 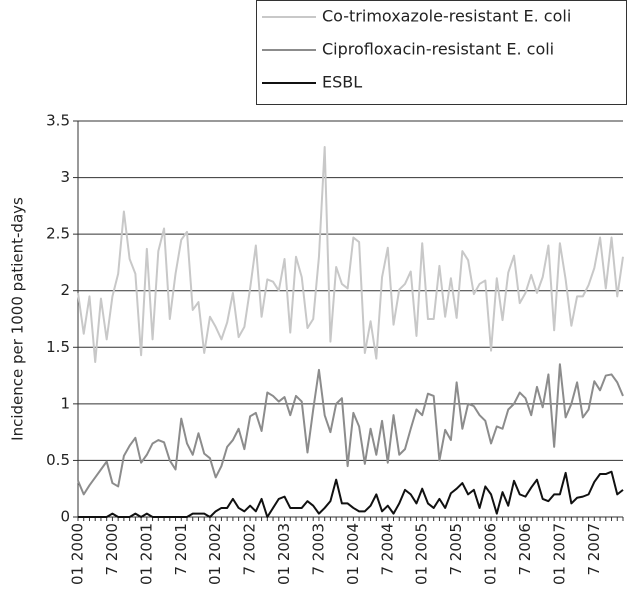 I want to click on y-tick-label: 0, so click(x=65, y=517).